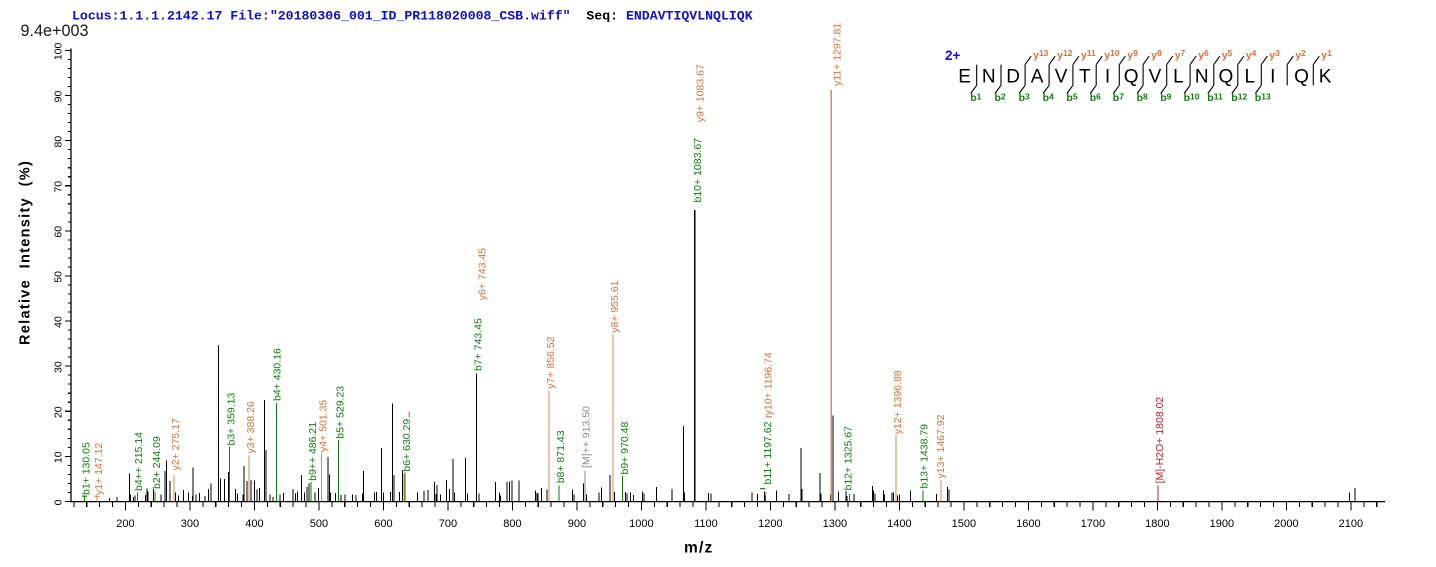 Image resolution: width=1436 pixels, height=567 pixels. What do you see at coordinates (849, 458) in the screenshot?
I see `svg-text: b12+ 1325.67` at bounding box center [849, 458].